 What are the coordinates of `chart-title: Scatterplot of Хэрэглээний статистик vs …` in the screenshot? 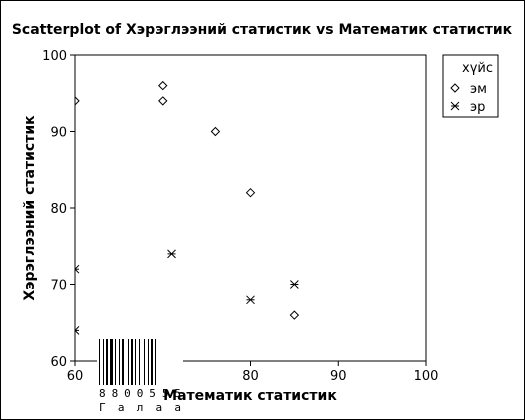 It's located at (262, 30).